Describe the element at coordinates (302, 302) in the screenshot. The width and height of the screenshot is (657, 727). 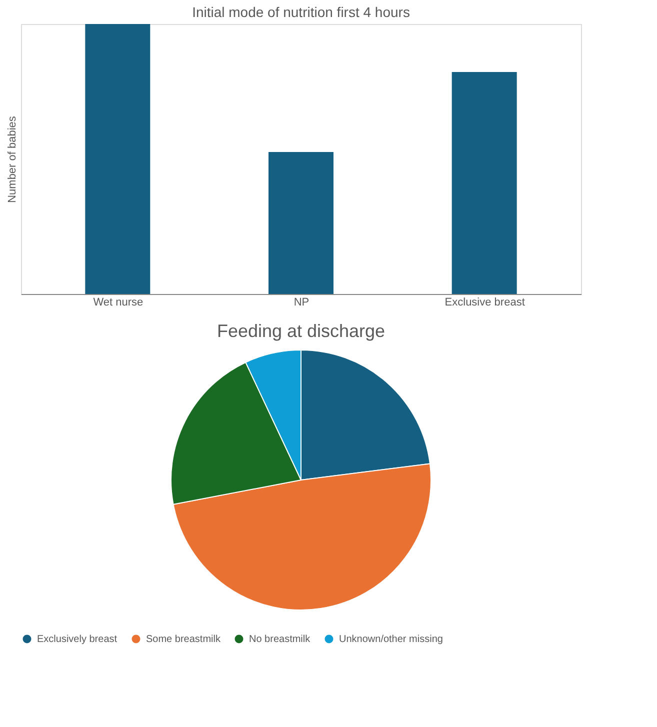
I see `x-tick-label: NP` at that location.